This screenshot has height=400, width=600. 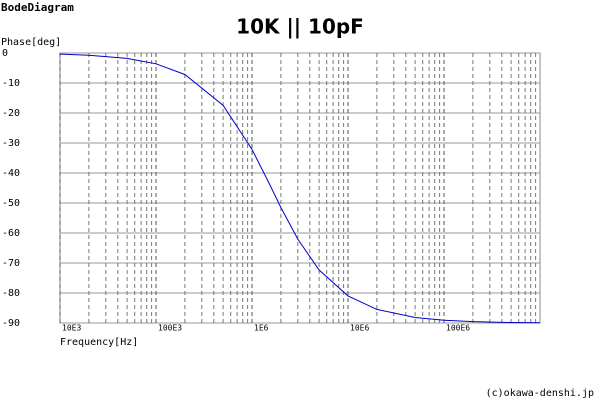 What do you see at coordinates (11, 233) in the screenshot?
I see `y-tick-label: -60` at bounding box center [11, 233].